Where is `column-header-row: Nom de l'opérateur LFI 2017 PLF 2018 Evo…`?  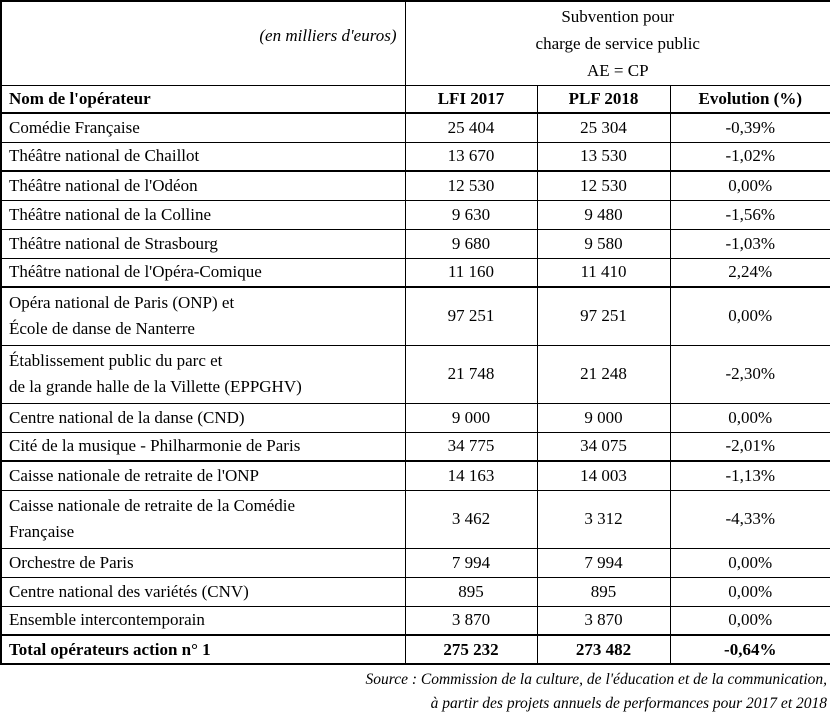
column-header-row: Nom de l'opérateur LFI 2017 PLF 2018 Evo… is located at coordinates (415, 99).